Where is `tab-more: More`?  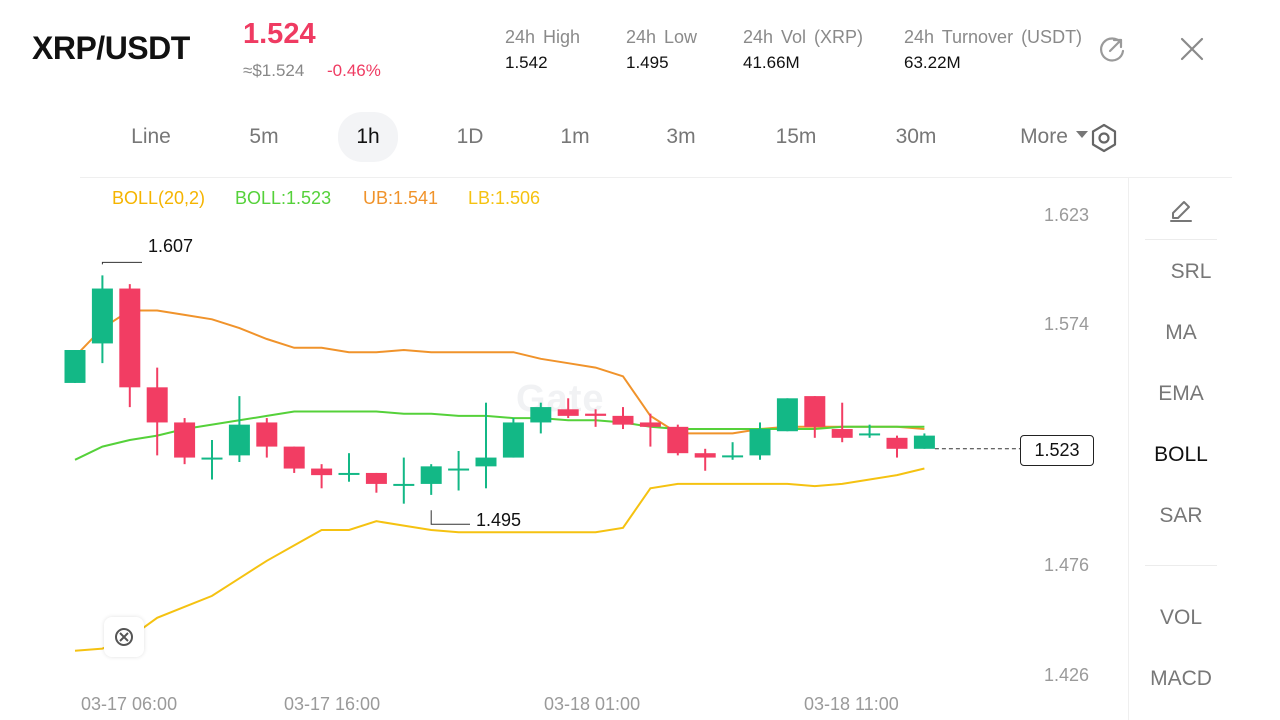
tab-more: More is located at coordinates (1054, 137).